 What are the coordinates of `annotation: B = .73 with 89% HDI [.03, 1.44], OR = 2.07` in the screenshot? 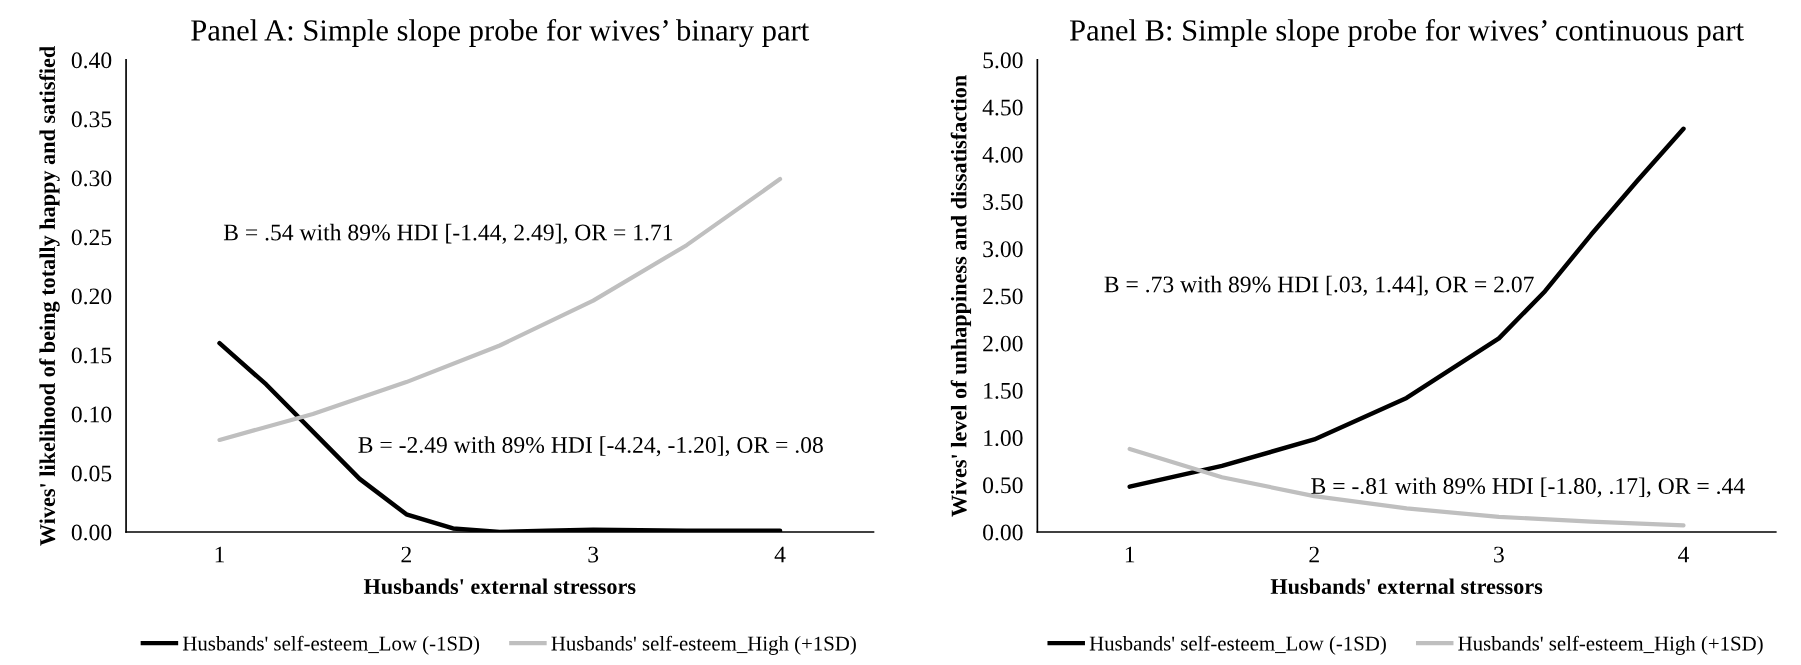 It's located at (1319, 285).